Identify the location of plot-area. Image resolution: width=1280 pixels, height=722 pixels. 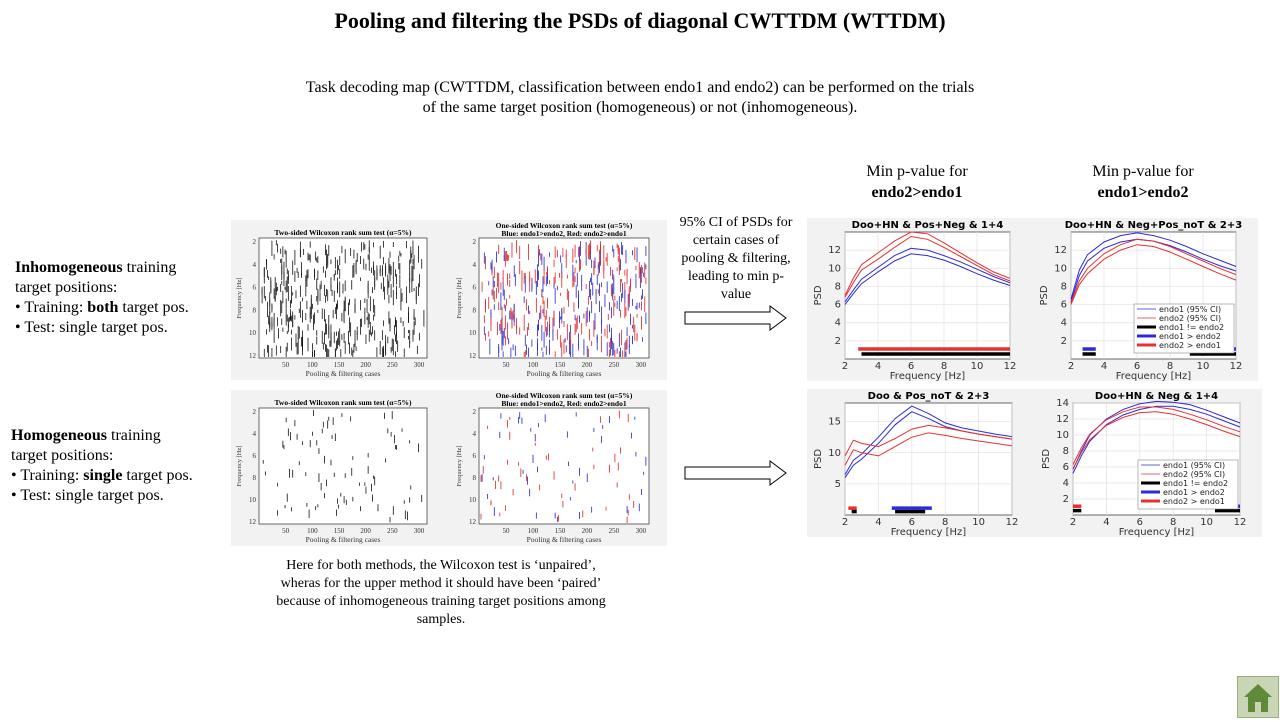
(927, 295).